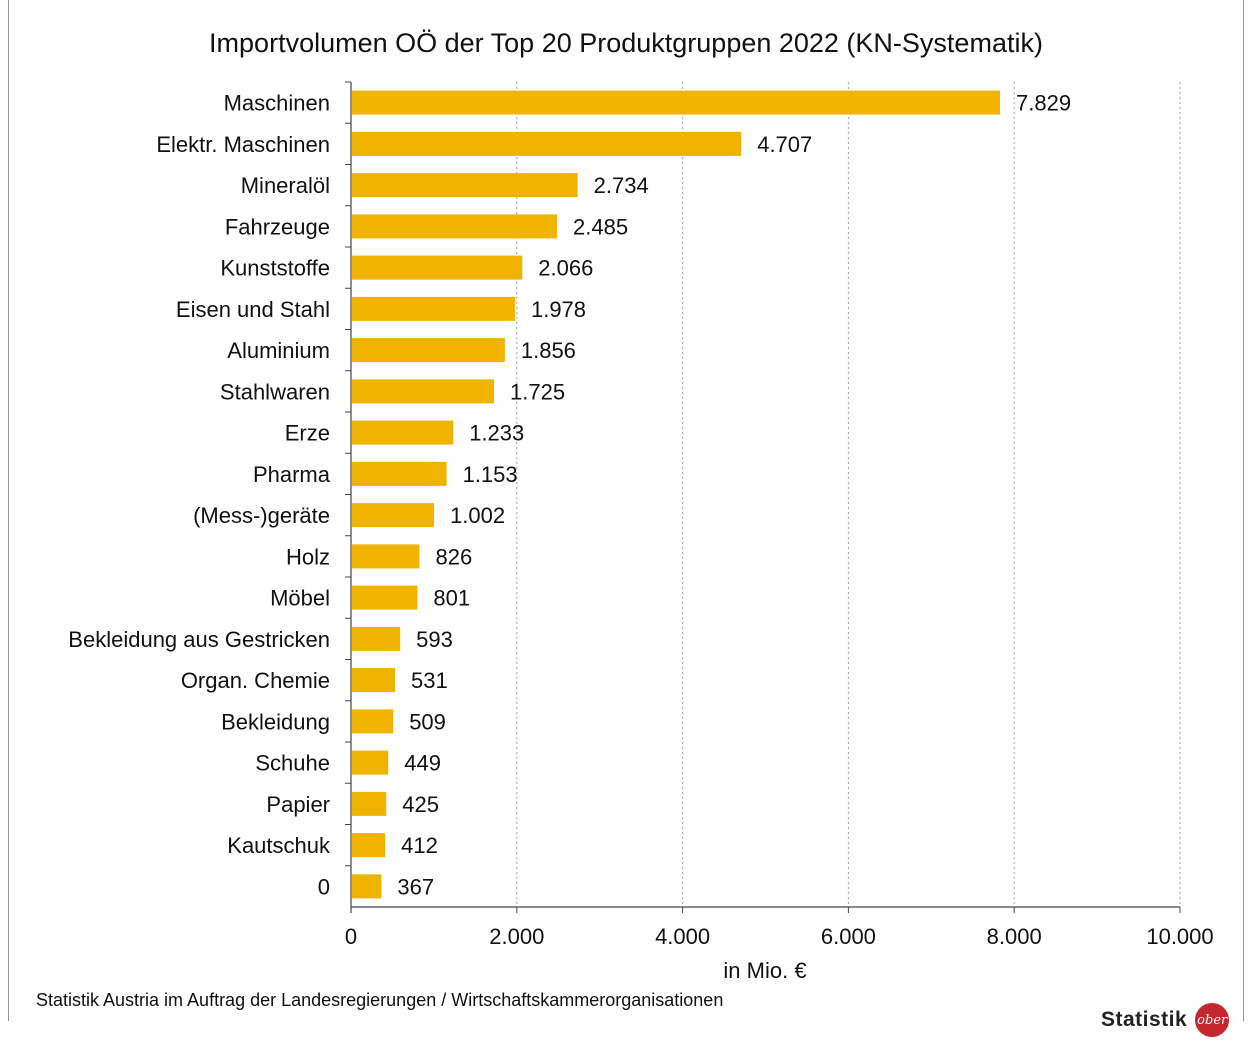 The width and height of the screenshot is (1252, 1040). What do you see at coordinates (243, 144) in the screenshot?
I see `category-label: Elektr. Maschinen` at bounding box center [243, 144].